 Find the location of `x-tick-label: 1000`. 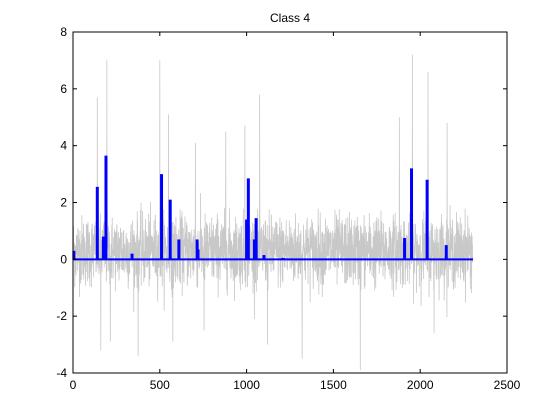

x-tick-label: 1000 is located at coordinates (246, 385).